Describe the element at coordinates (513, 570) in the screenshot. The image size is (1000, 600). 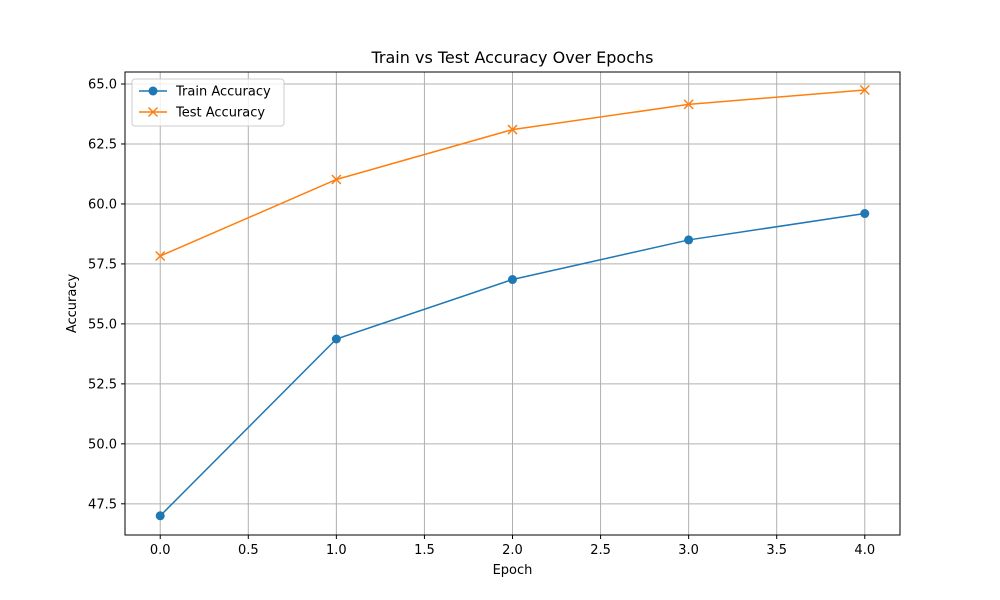
I see `x-axis-label: Epoch` at that location.